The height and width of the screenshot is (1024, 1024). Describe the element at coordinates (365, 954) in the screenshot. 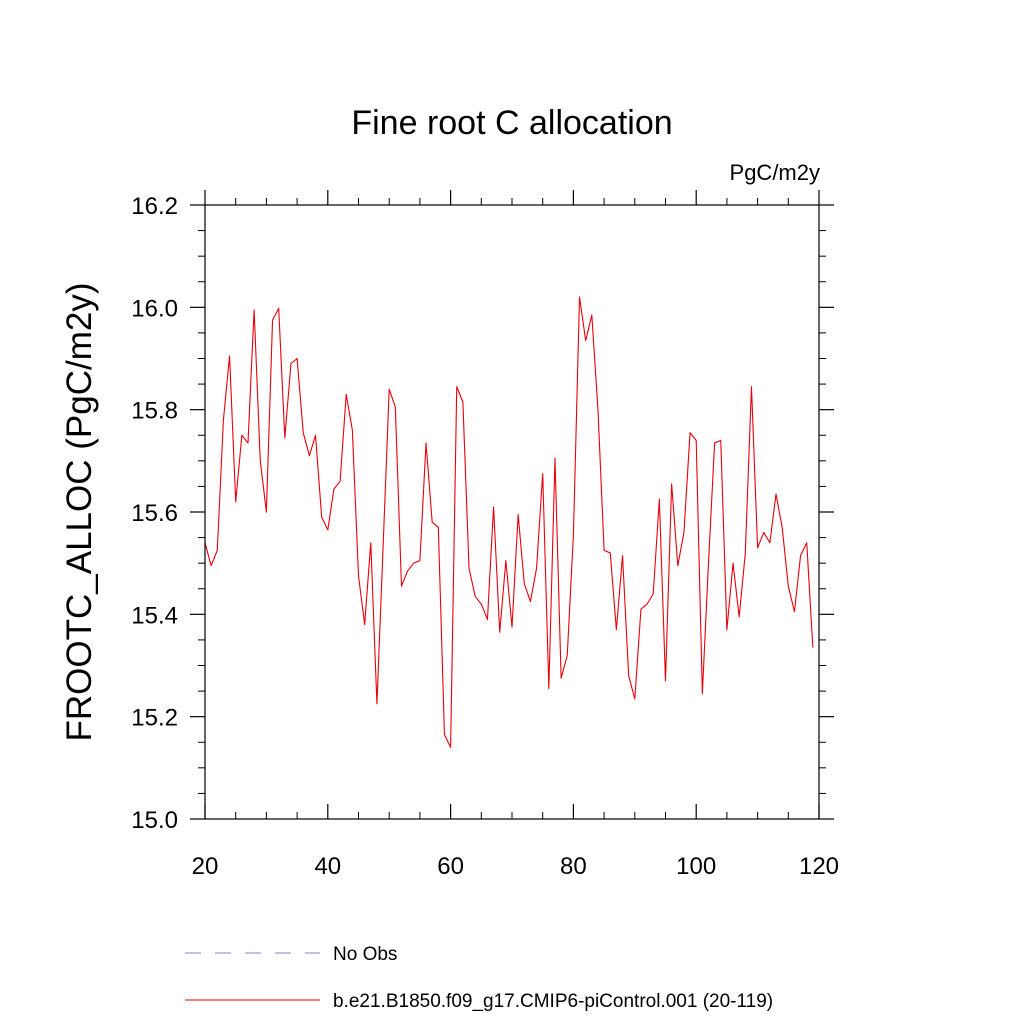

I see `legend-label: No Obs` at that location.